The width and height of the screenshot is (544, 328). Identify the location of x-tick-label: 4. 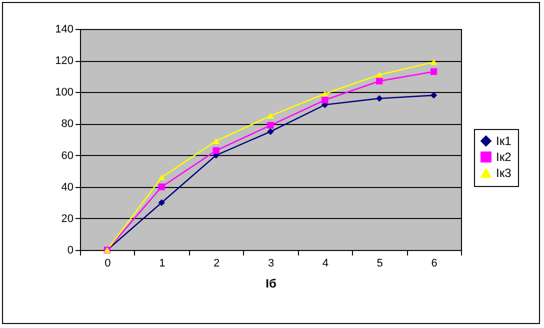
(325, 264).